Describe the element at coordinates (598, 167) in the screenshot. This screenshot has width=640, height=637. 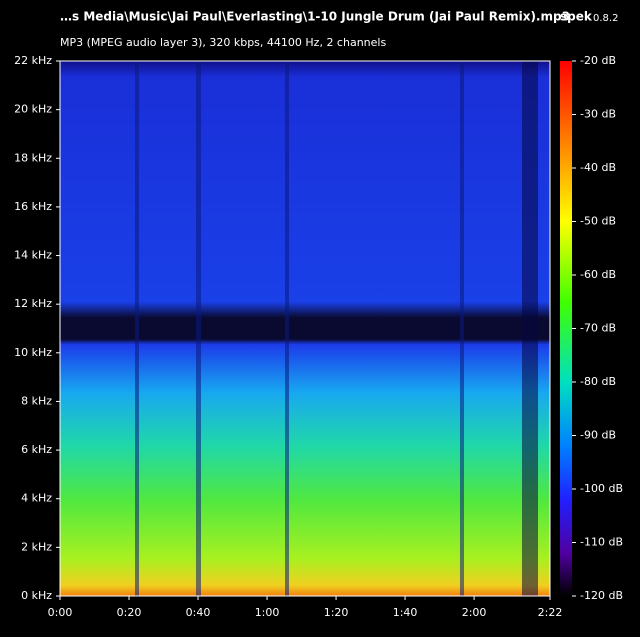
I see `colorbar-tick-label: -40 dB` at that location.